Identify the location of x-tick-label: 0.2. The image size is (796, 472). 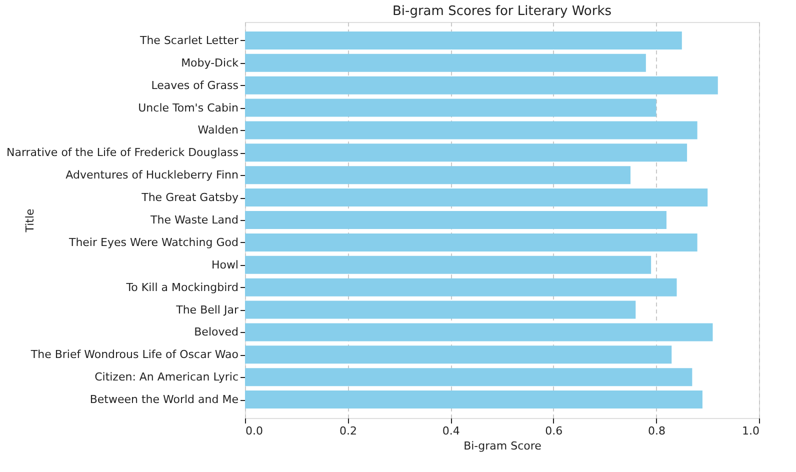
(349, 431).